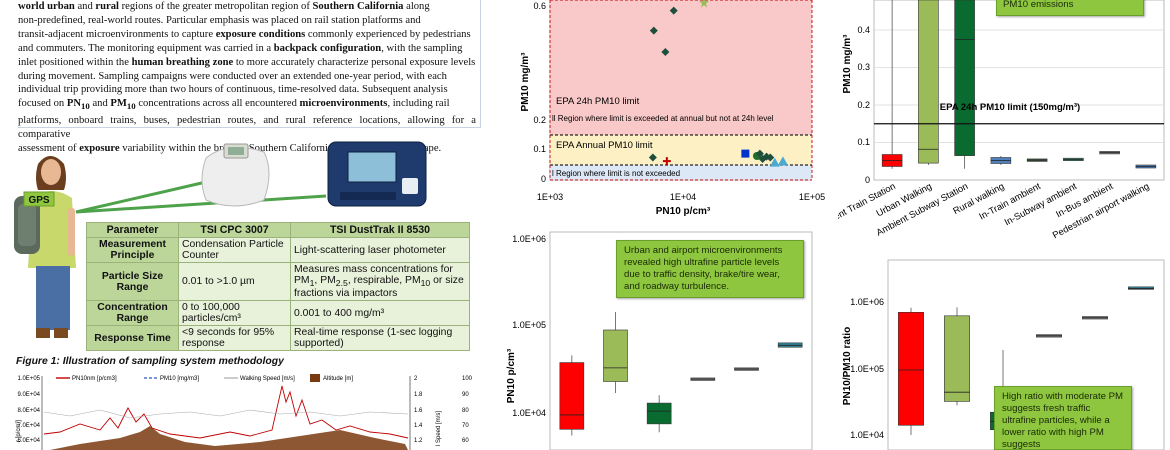  What do you see at coordinates (1019, 84) in the screenshot?
I see `pm10-boxes` at bounding box center [1019, 84].